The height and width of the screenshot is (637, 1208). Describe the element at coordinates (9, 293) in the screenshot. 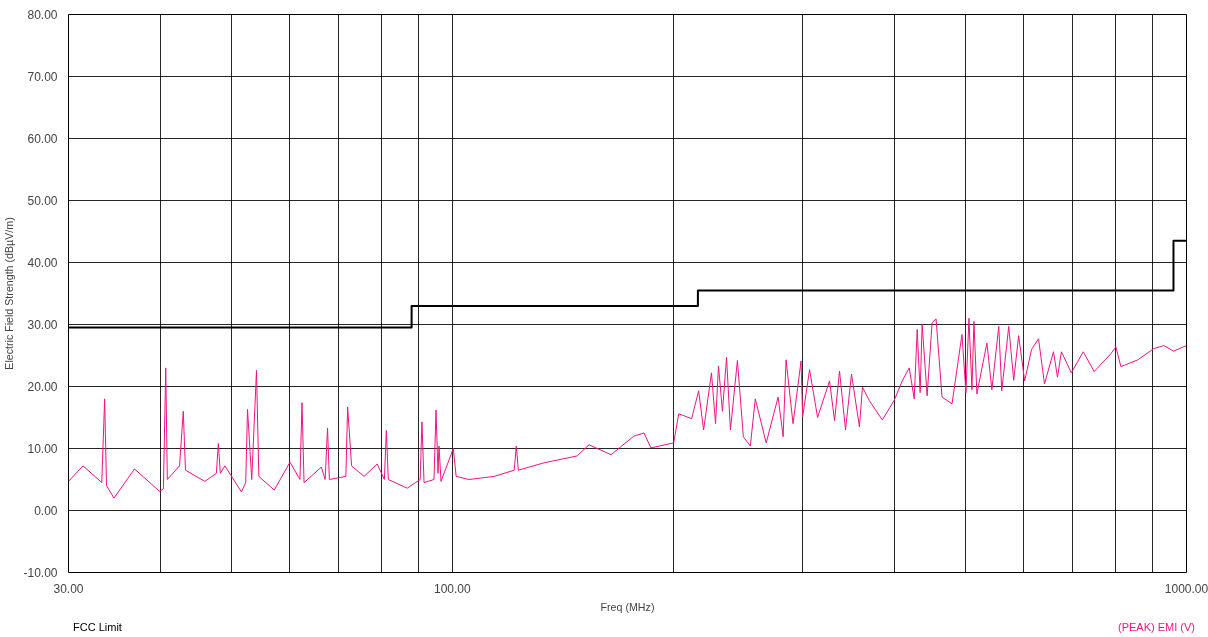

I see `y-axis-title: Electric Field Strength (dBµV/m)` at that location.